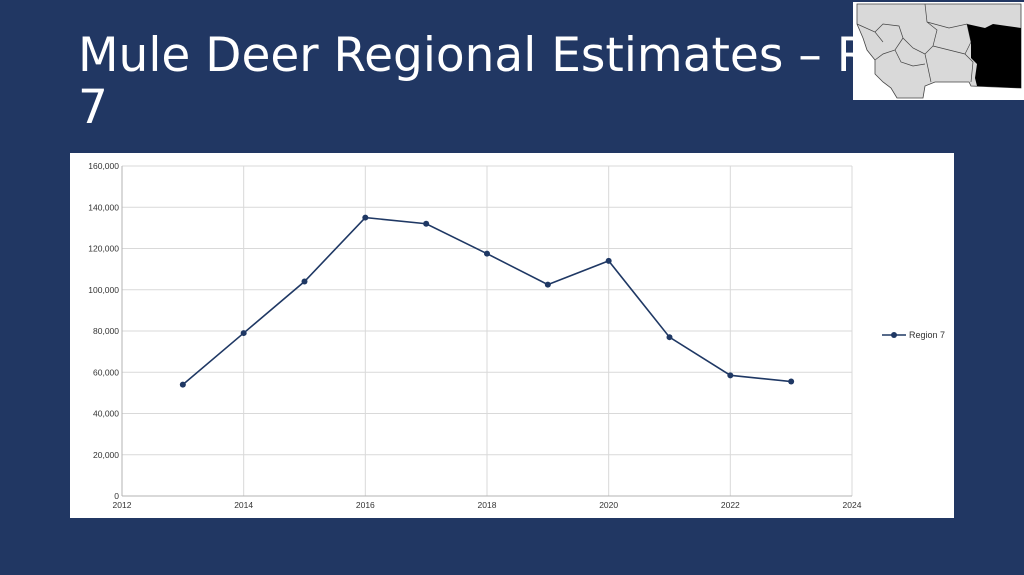  I want to click on y-tick-label: 160,000, so click(103, 166).